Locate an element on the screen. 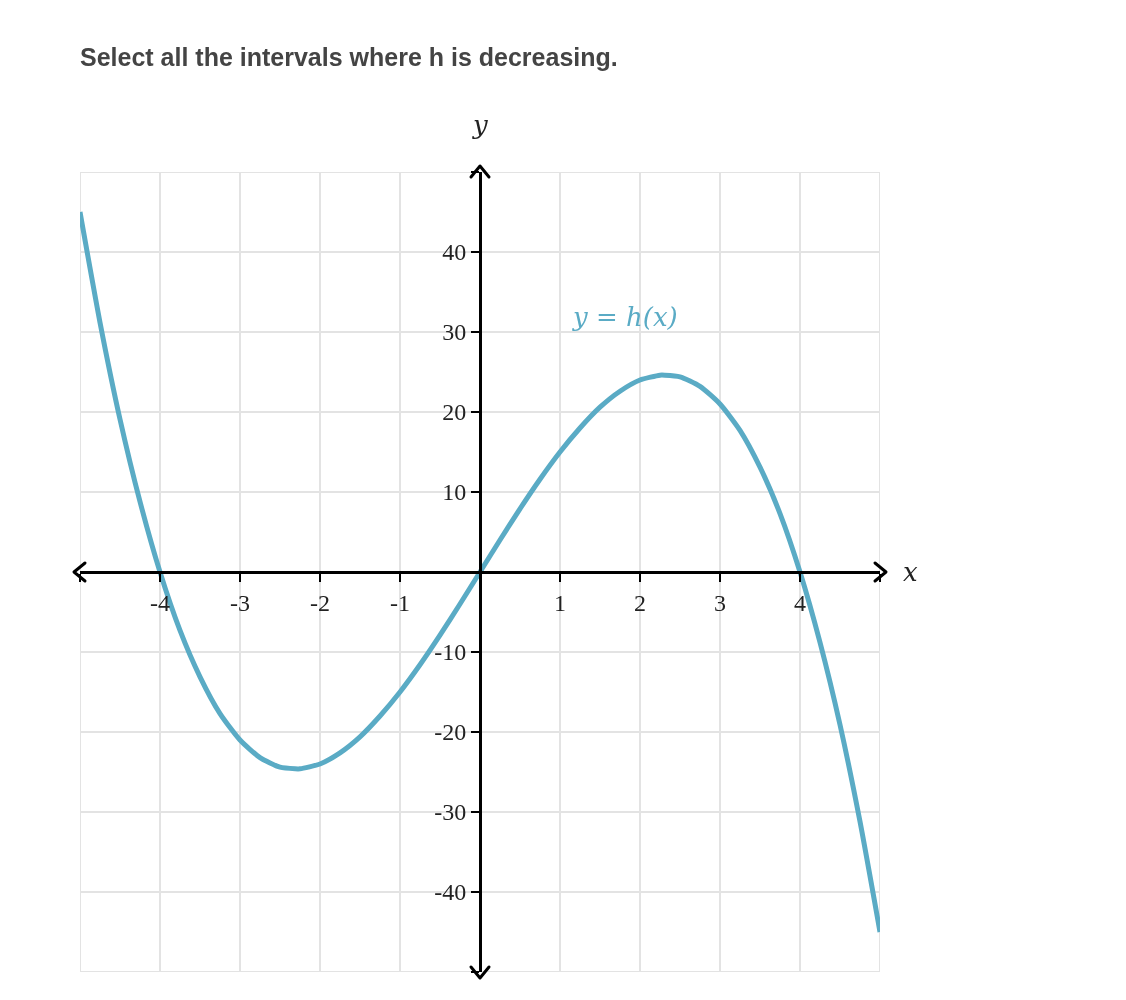 The width and height of the screenshot is (1126, 1000). y-tick-label: 10 is located at coordinates (454, 492).